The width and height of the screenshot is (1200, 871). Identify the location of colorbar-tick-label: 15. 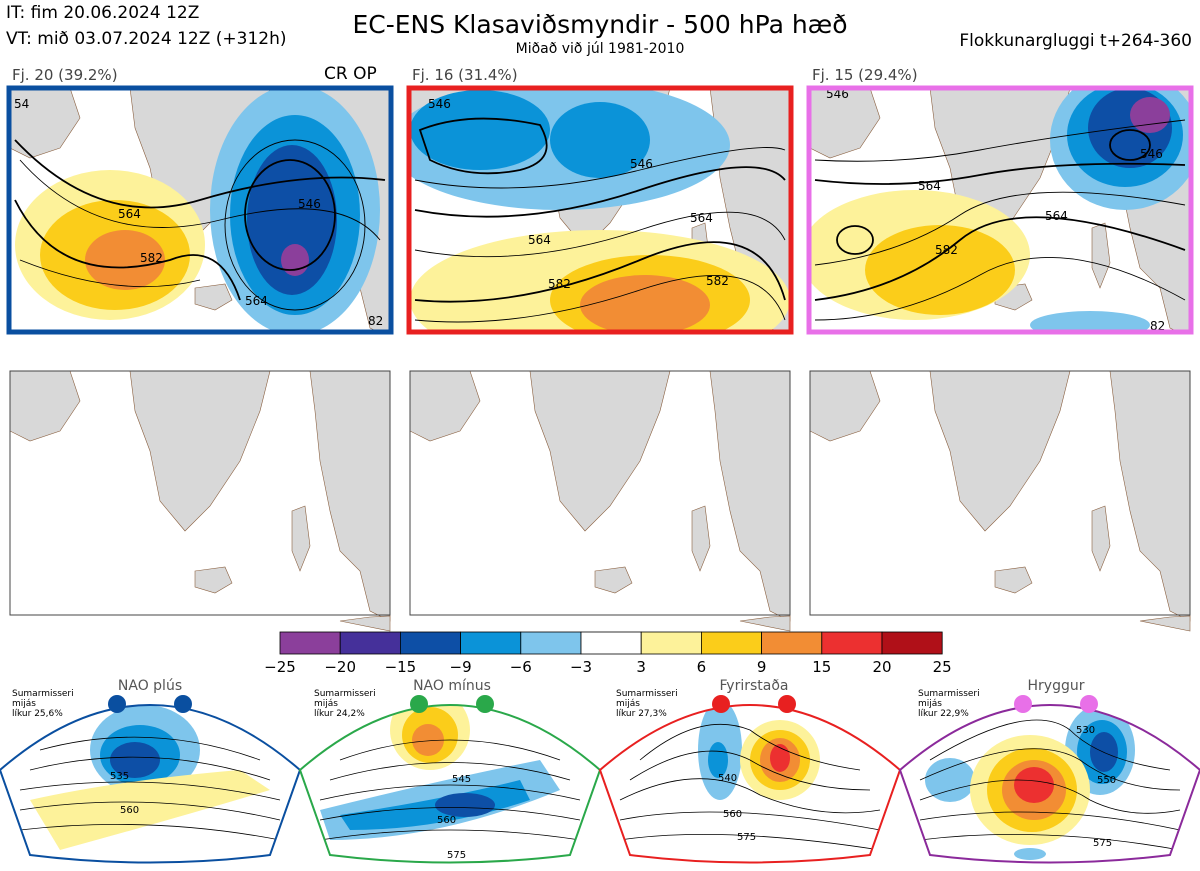
(821, 667).